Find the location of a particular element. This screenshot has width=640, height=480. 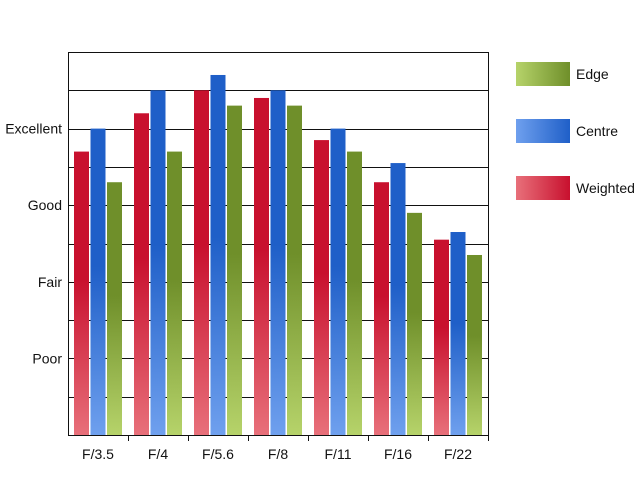

legend-swatch-centre is located at coordinates (543, 131).